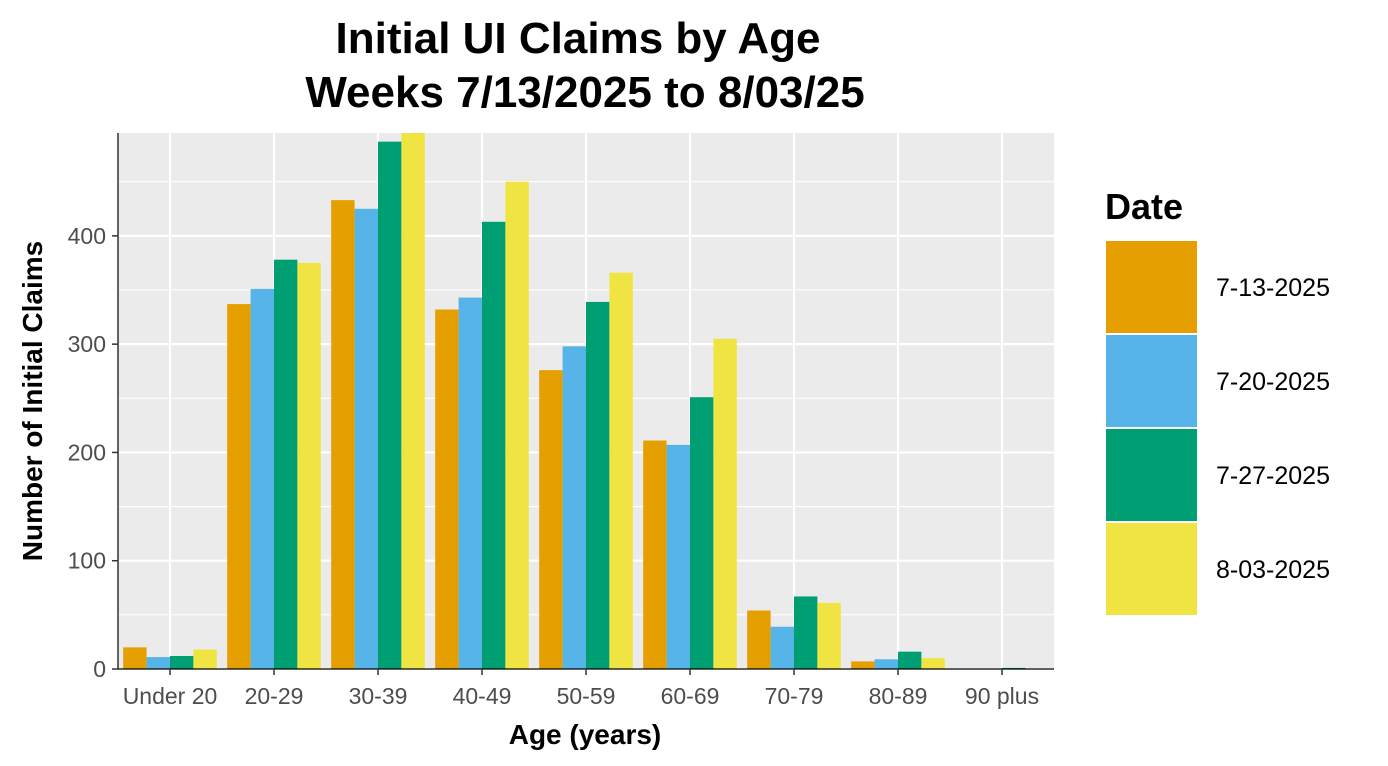 This screenshot has width=1388, height=766. What do you see at coordinates (690, 696) in the screenshot?
I see `x-tick-label: 60-69` at bounding box center [690, 696].